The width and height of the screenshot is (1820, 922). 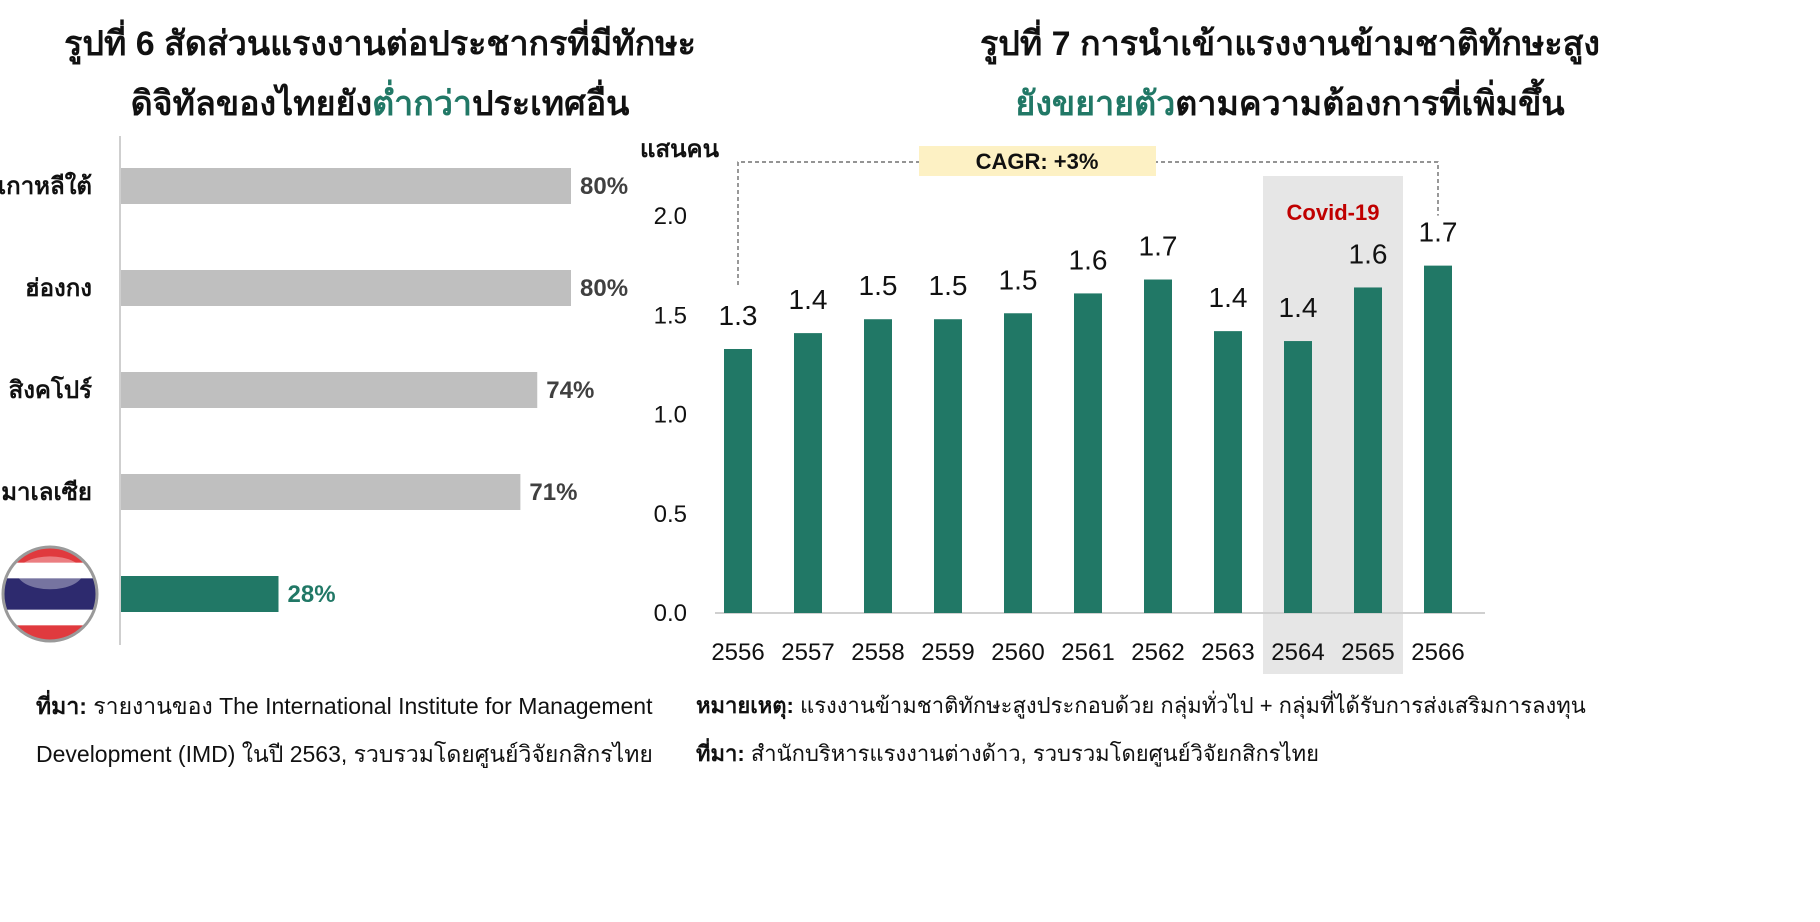 What do you see at coordinates (1017, 652) in the screenshot?
I see `x-tick-label: 2560` at bounding box center [1017, 652].